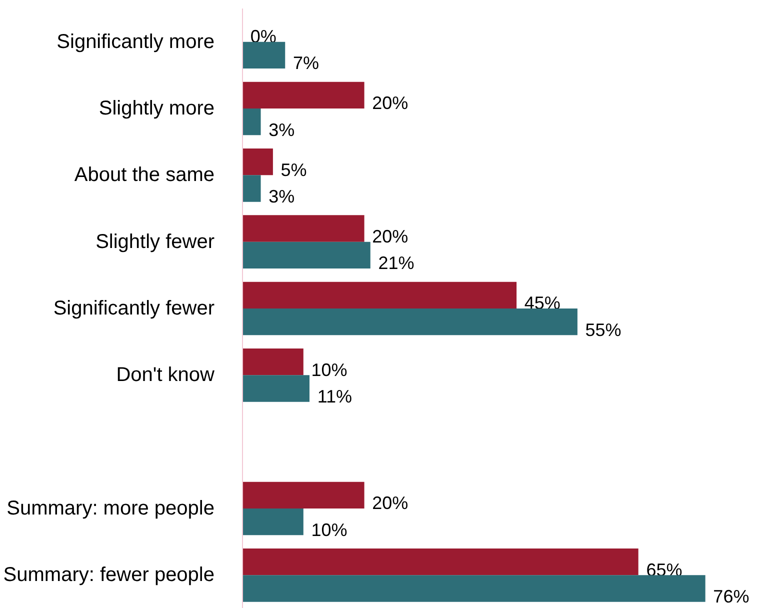 The height and width of the screenshot is (608, 765). Describe the element at coordinates (334, 396) in the screenshot. I see `data-label: 11%` at that location.